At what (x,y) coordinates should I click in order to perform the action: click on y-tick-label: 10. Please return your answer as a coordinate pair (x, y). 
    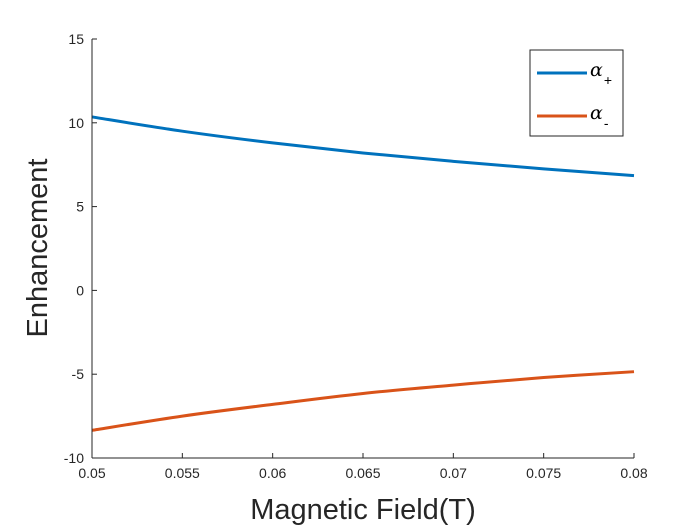
    Looking at the image, I should click on (76, 123).